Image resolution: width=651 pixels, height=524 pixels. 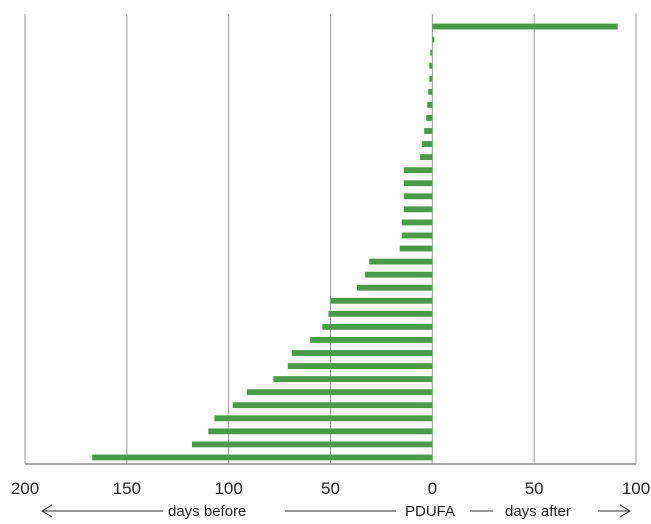 What do you see at coordinates (25, 488) in the screenshot?
I see `x-tick-label: 200` at bounding box center [25, 488].